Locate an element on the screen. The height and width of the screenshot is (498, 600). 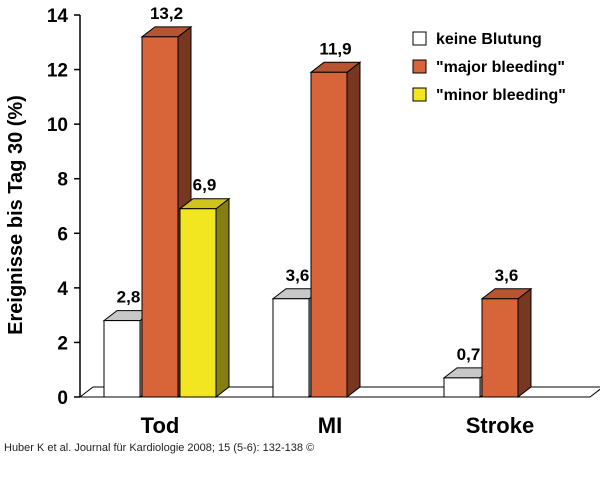
legend-item: "minor bleeding" is located at coordinates (489, 95).